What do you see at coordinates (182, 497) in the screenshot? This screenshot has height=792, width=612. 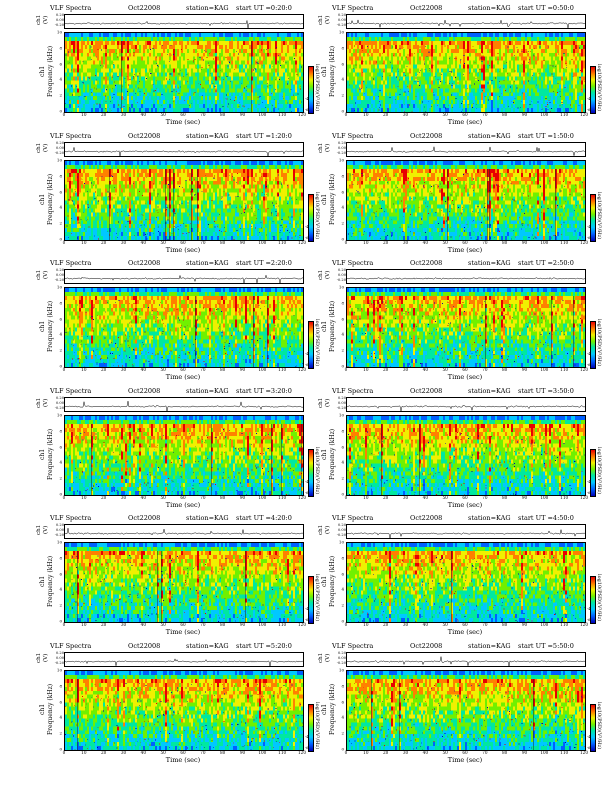 I see `x-tick-label: 60` at bounding box center [182, 497].